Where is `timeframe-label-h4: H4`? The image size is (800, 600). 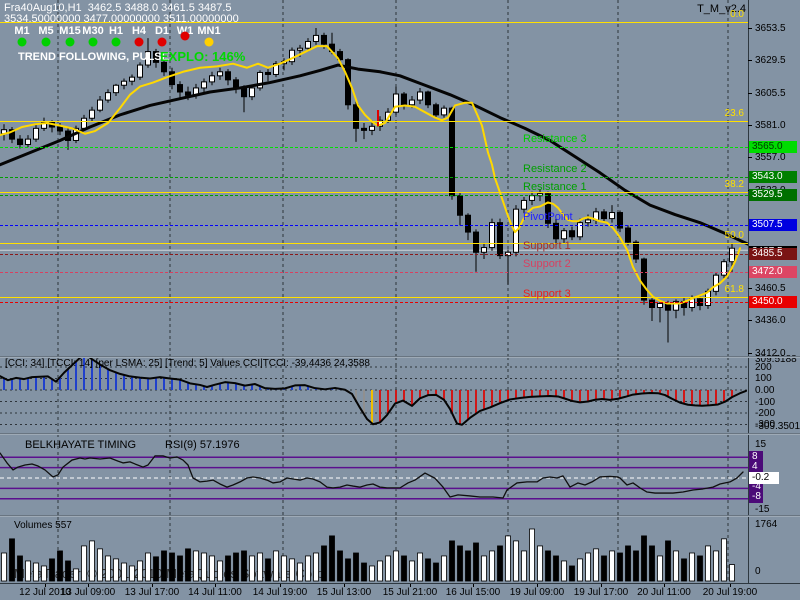 timeframe-label-h4: H4 is located at coordinates (139, 31).